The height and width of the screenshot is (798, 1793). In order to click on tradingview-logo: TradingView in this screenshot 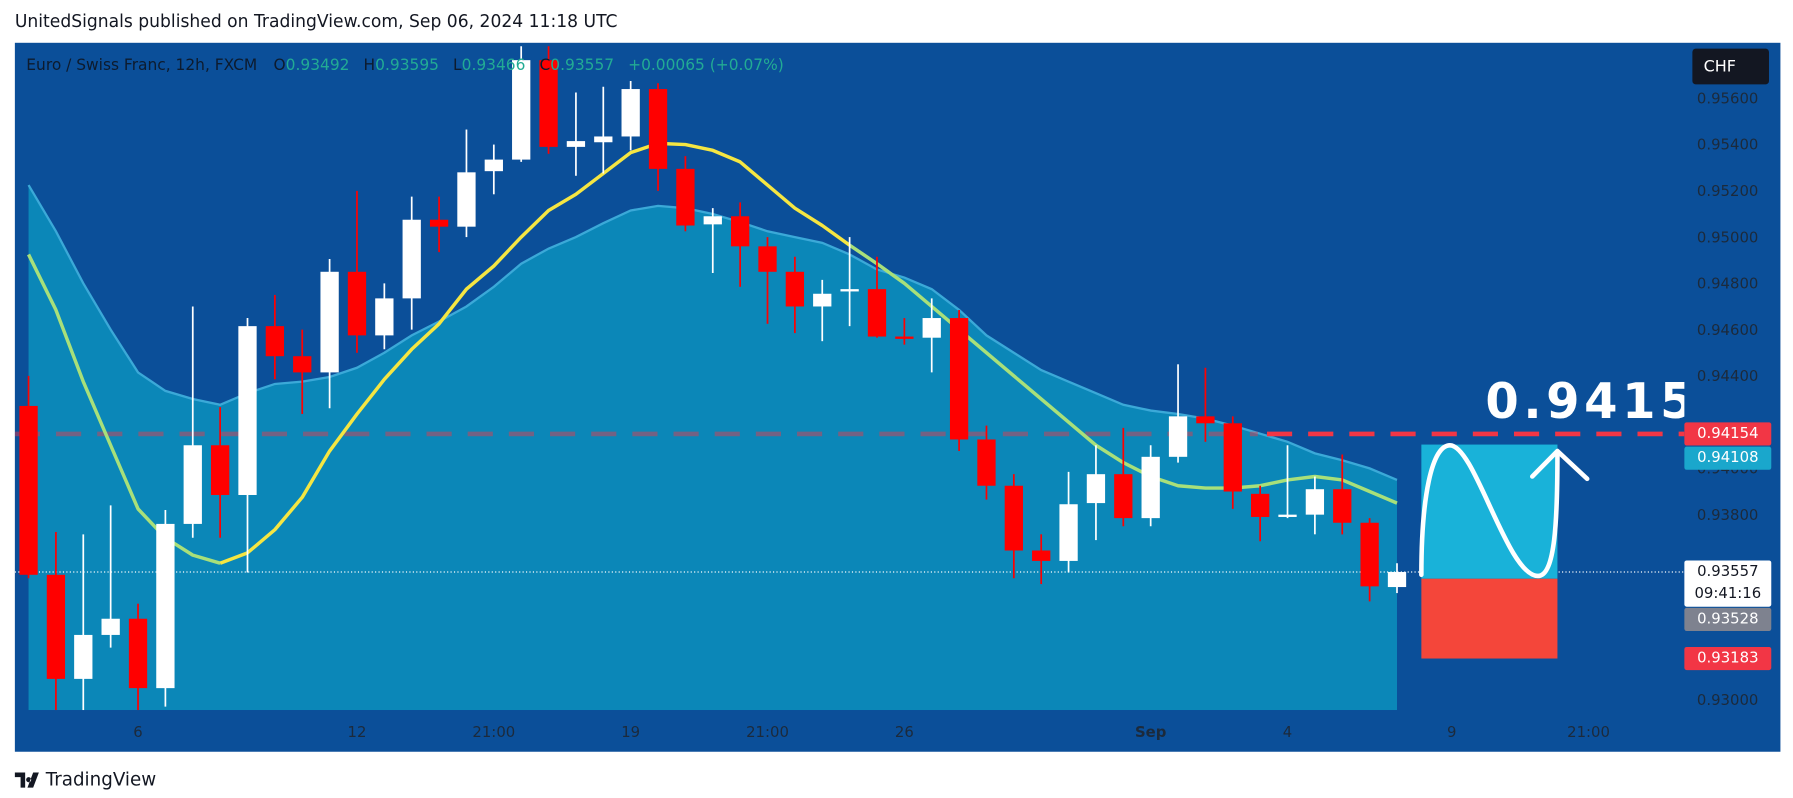, I will do `click(85, 780)`.